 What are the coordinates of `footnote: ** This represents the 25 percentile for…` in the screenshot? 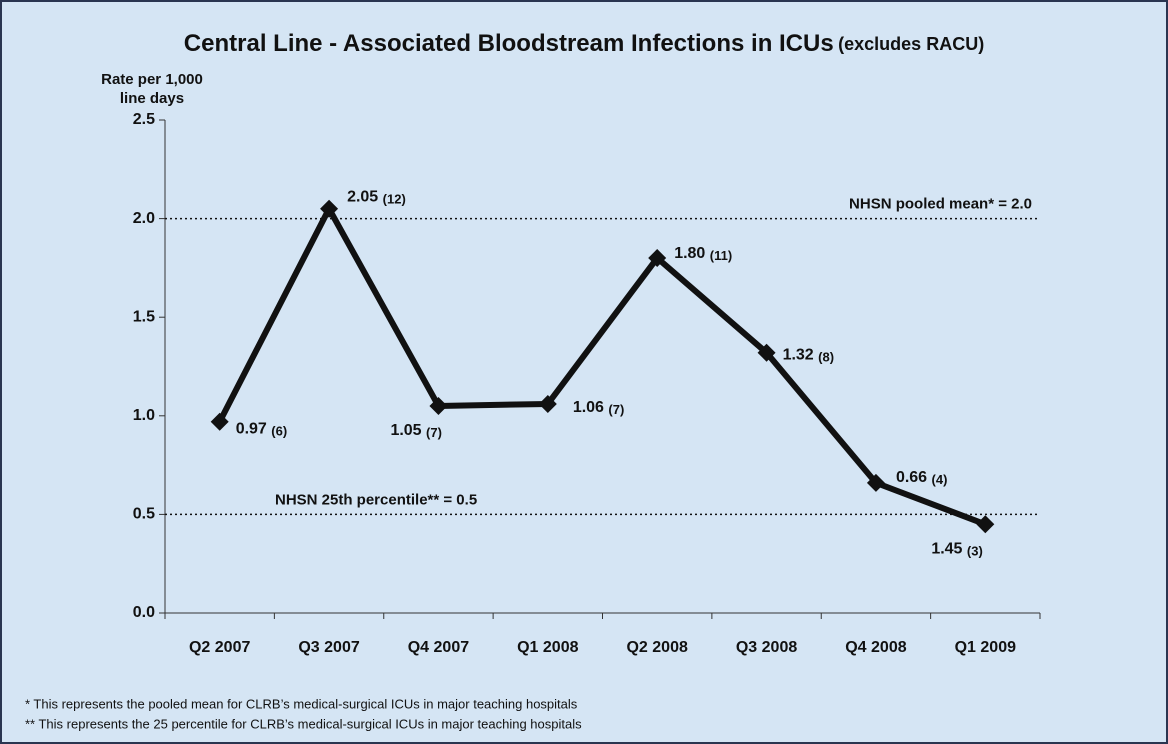 It's located at (303, 723).